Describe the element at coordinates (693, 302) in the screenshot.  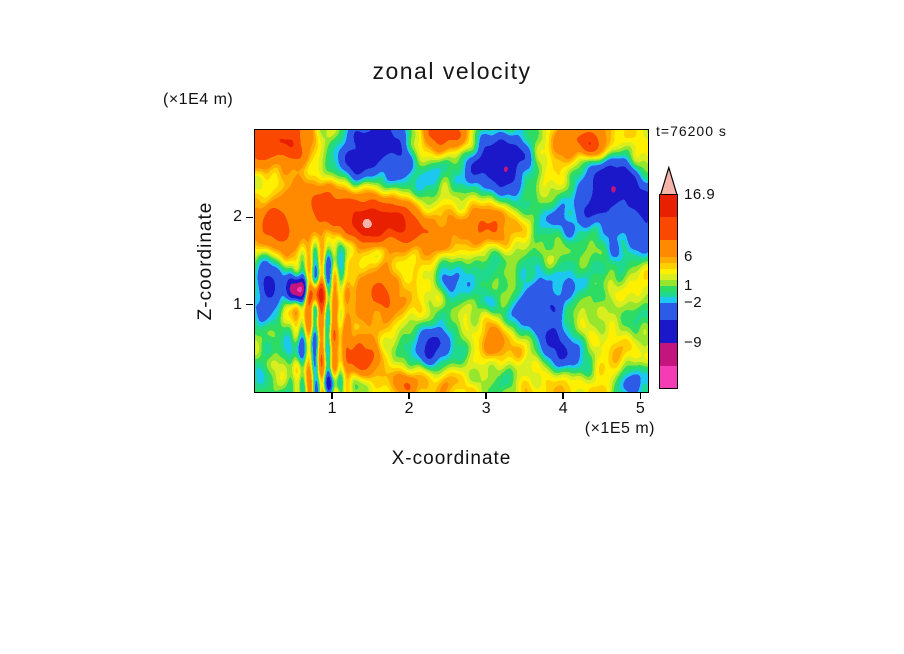
I see `colorbar-label: −2` at that location.